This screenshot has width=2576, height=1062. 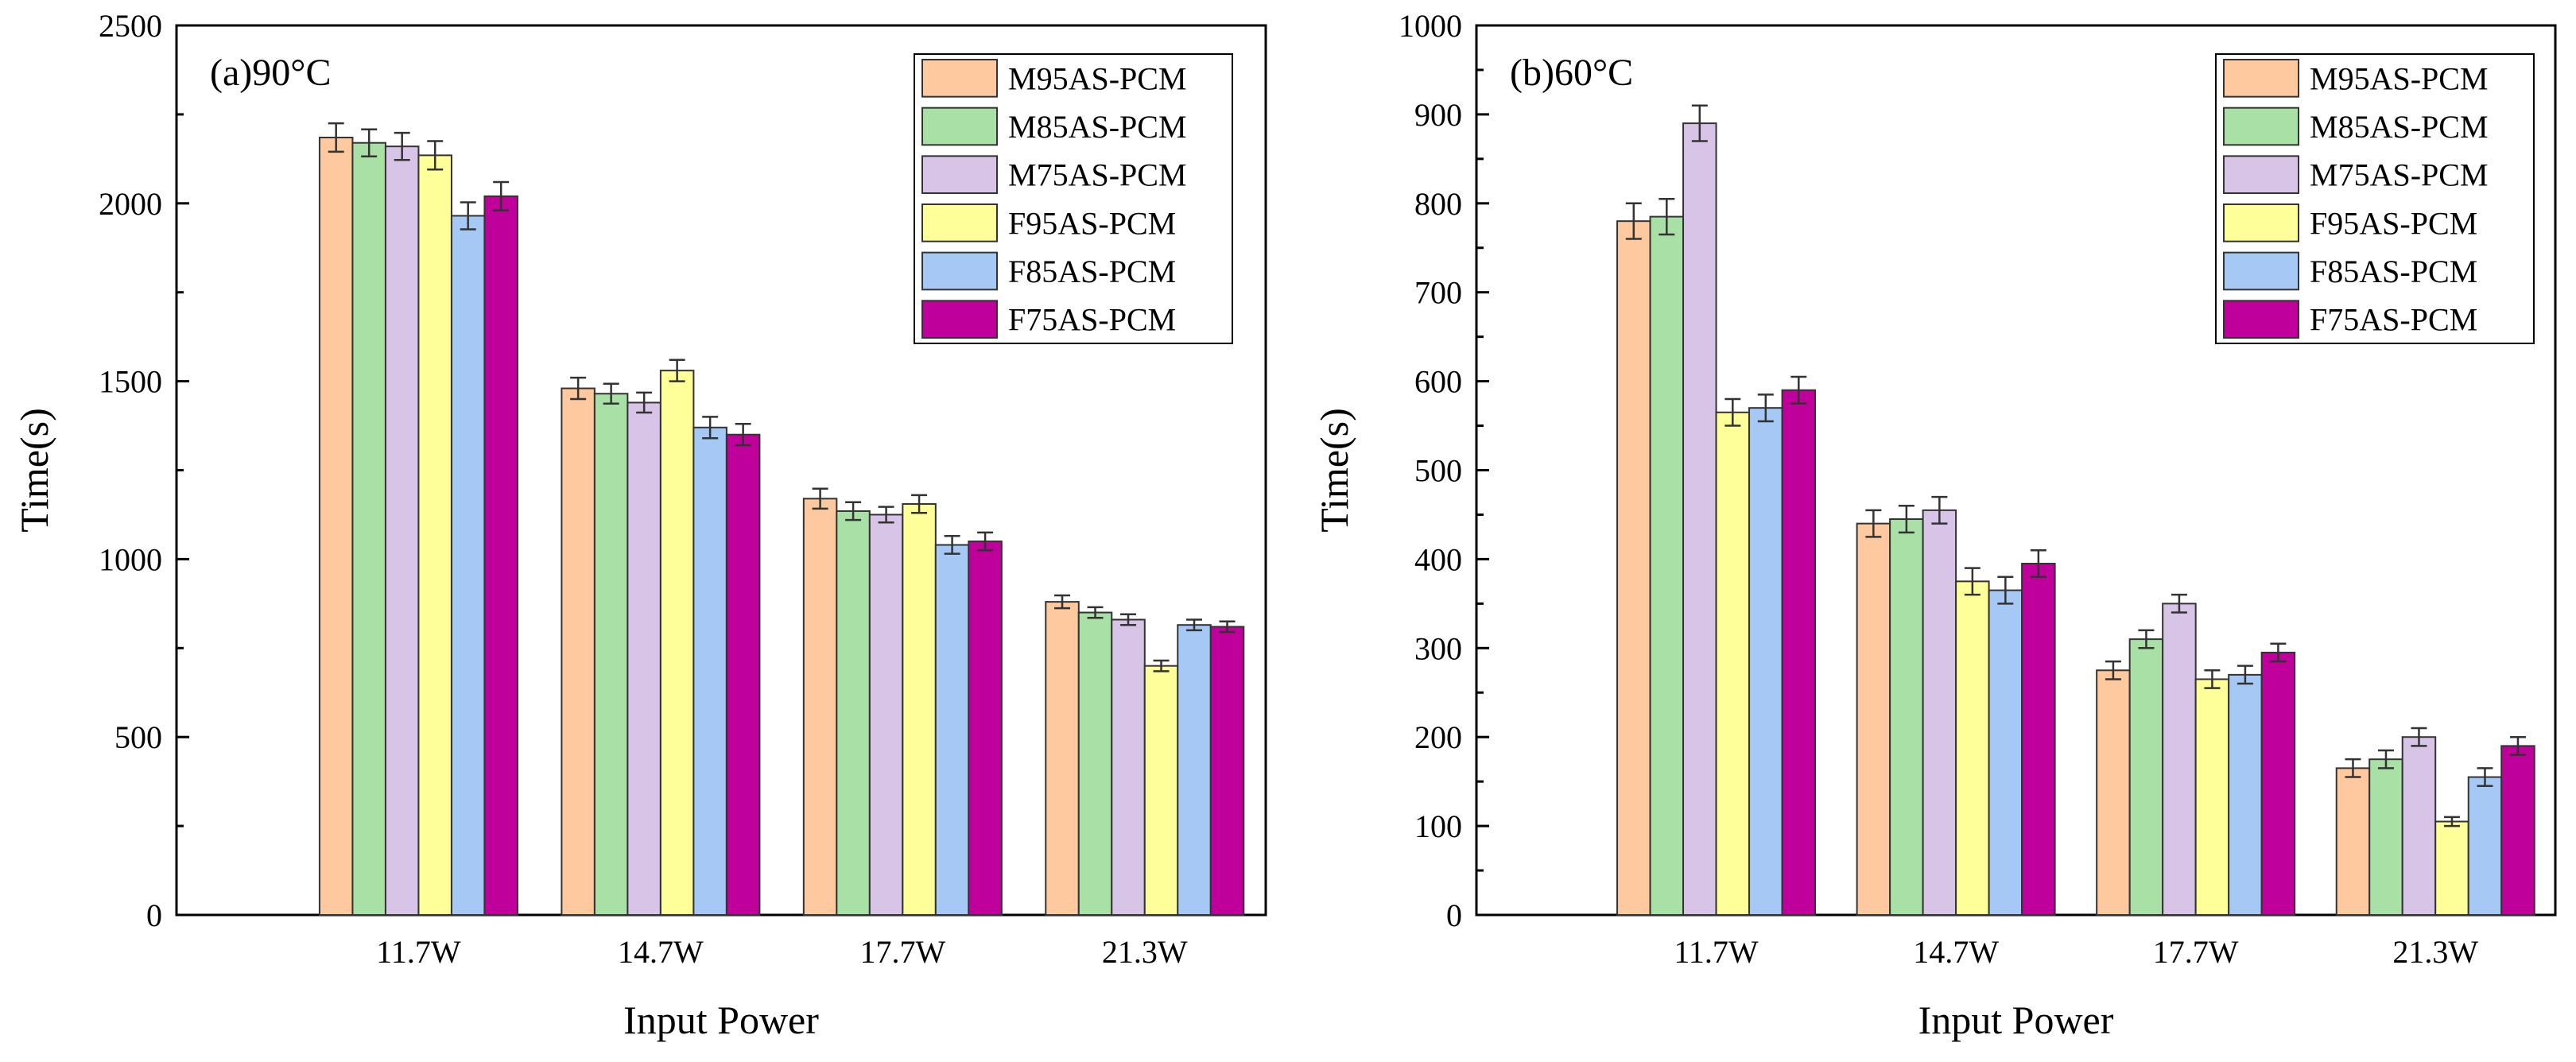 What do you see at coordinates (1438, 204) in the screenshot?
I see `y-tick-label: 800` at bounding box center [1438, 204].